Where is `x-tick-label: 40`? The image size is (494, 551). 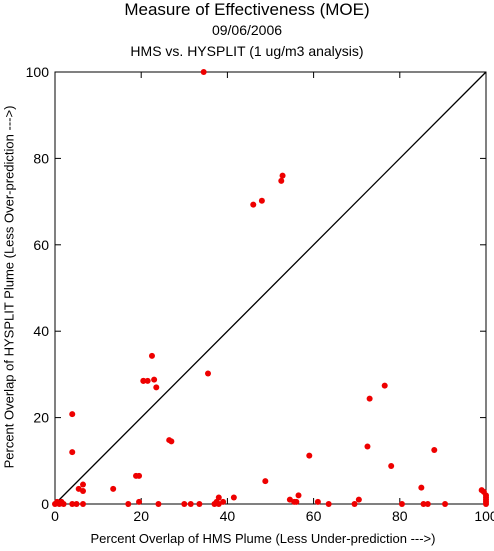 x-tick-label: 40 is located at coordinates (228, 516).